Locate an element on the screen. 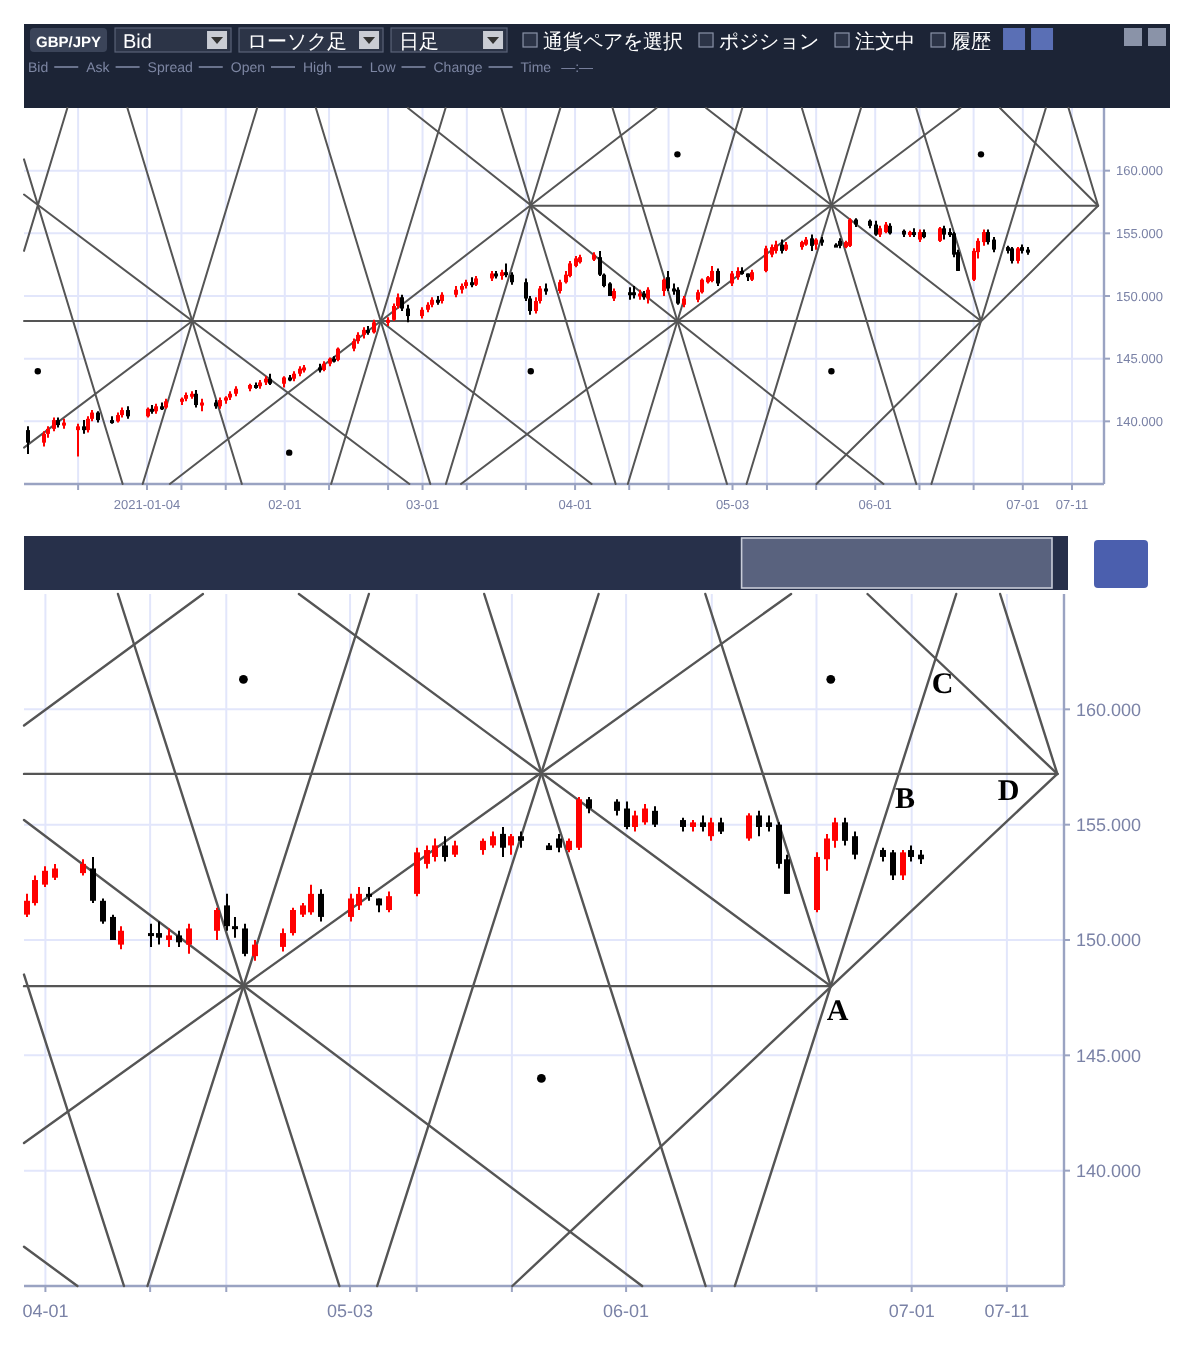 Image resolution: width=1192 pixels, height=1346 pixels. y-tick-label: 150.000 is located at coordinates (1109, 940).